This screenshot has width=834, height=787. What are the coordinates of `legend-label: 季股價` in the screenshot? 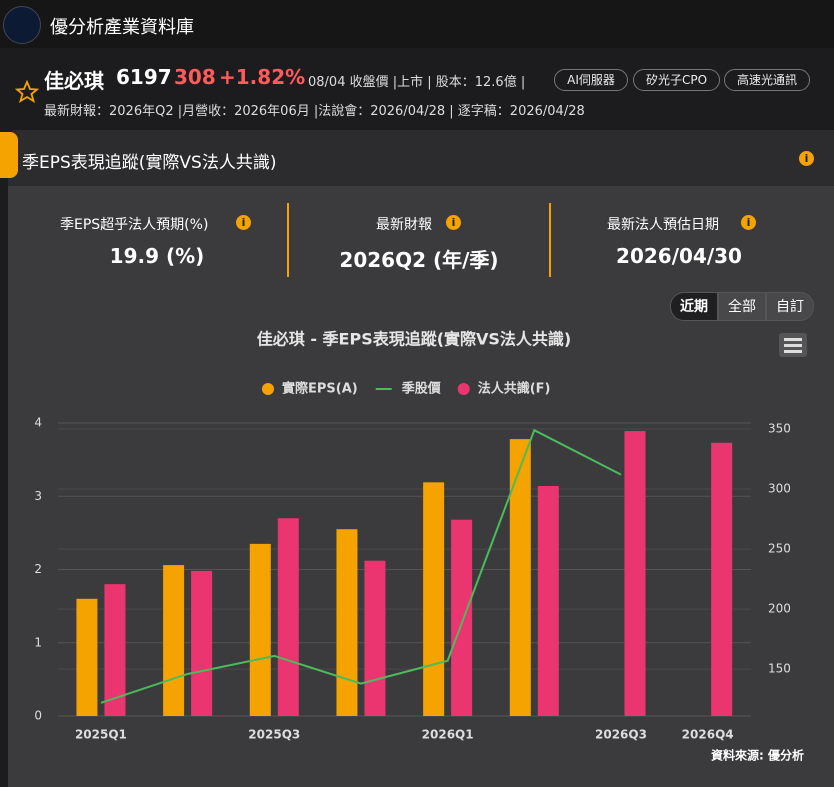 It's located at (421, 389).